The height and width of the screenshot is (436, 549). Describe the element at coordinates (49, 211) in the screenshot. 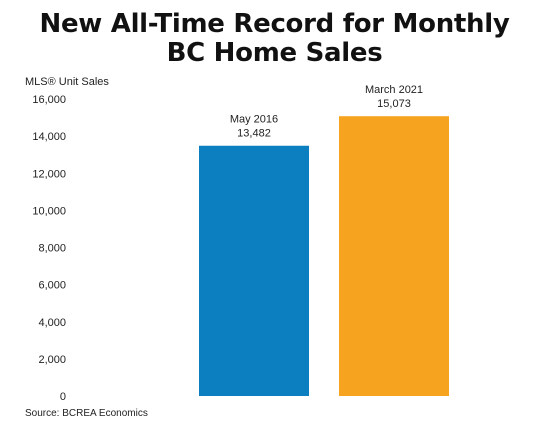

I see `y-tick-label: 10,000` at that location.